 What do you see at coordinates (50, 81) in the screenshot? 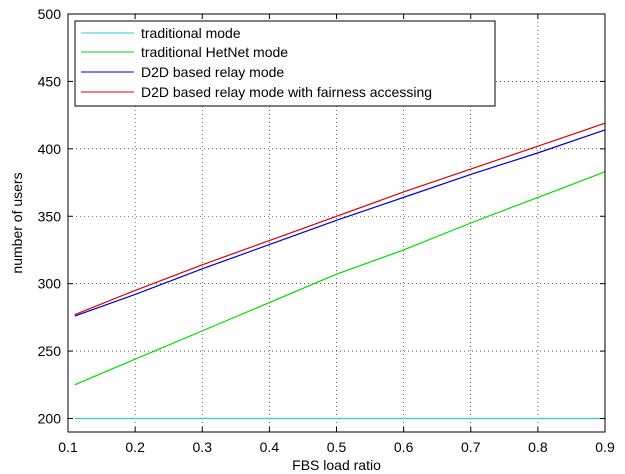
I see `y-tick-label: 450` at bounding box center [50, 81].